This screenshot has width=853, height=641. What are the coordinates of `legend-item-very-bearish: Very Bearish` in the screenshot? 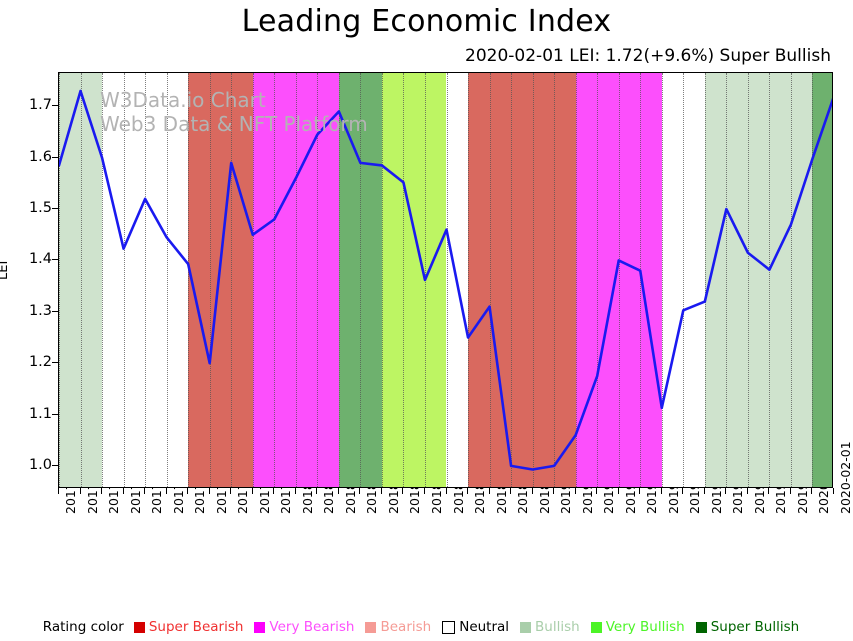 It's located at (304, 627).